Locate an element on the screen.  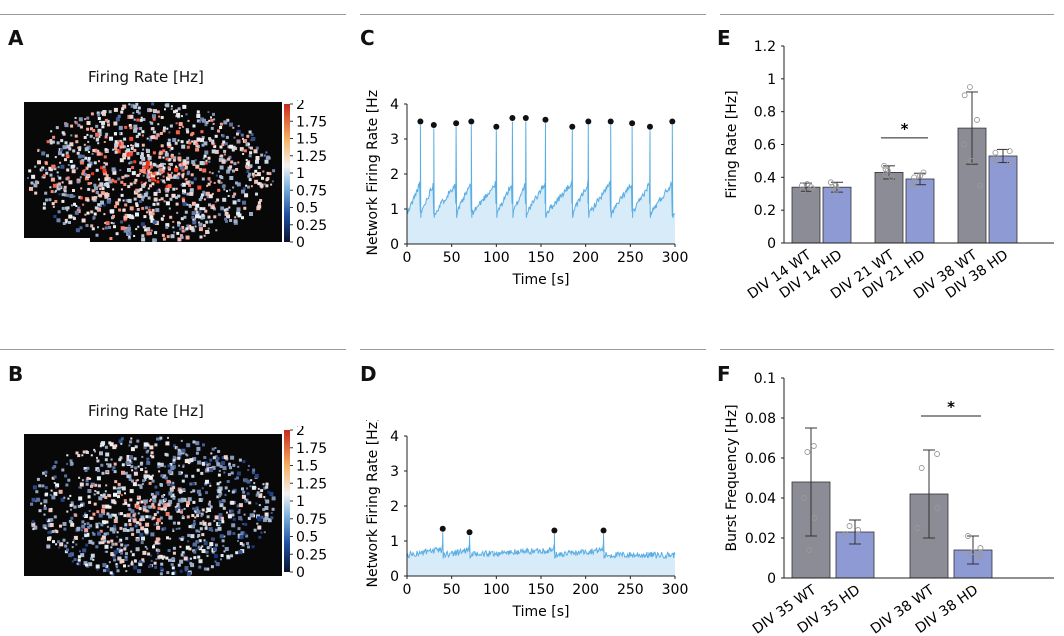
colorbar-tick-label: 1.5 is located at coordinates (307, 467).